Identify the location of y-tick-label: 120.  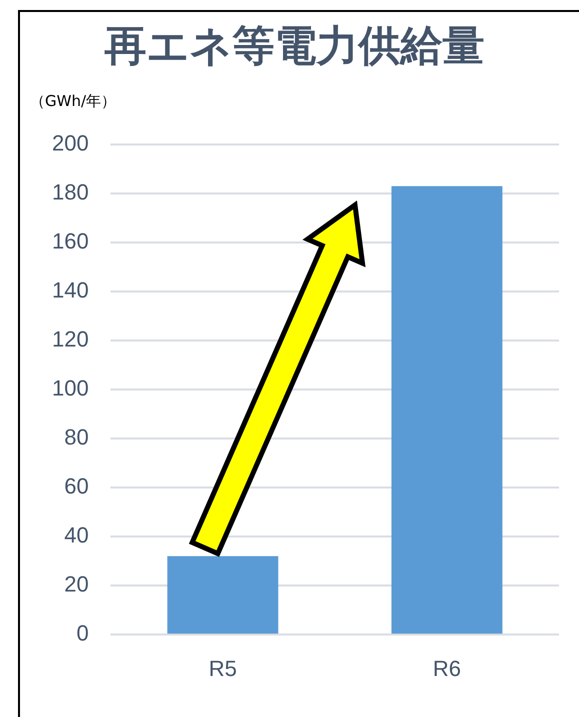
(70, 339).